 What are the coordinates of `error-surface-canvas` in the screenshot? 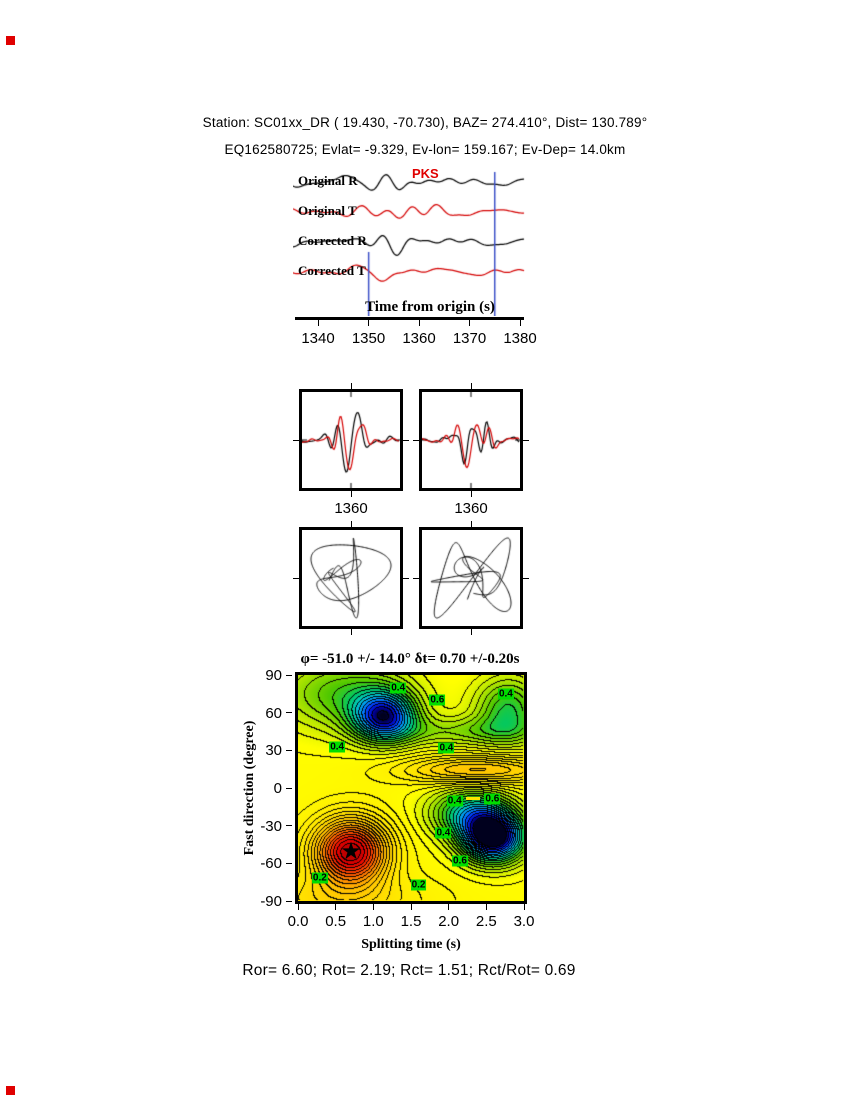 It's located at (411, 788).